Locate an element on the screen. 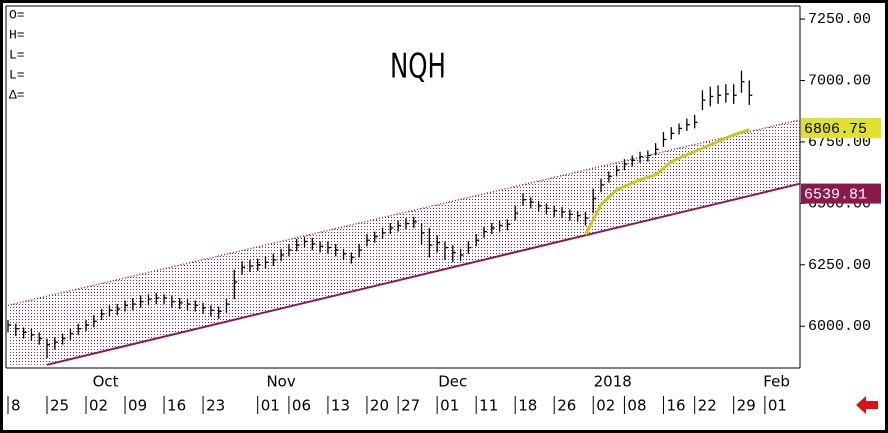 The image size is (888, 433). price-label: 6539.81 is located at coordinates (835, 195).